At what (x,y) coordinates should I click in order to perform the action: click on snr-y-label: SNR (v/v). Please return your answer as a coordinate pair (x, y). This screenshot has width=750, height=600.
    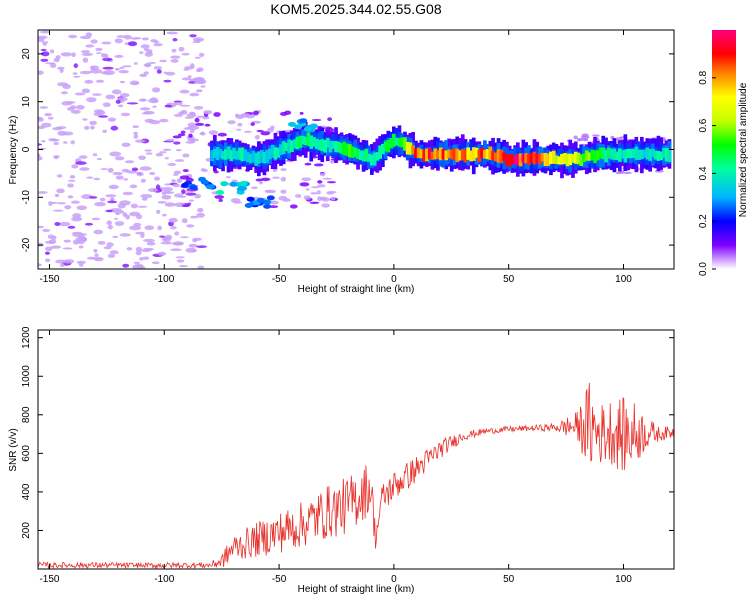
    Looking at the image, I should click on (13, 449).